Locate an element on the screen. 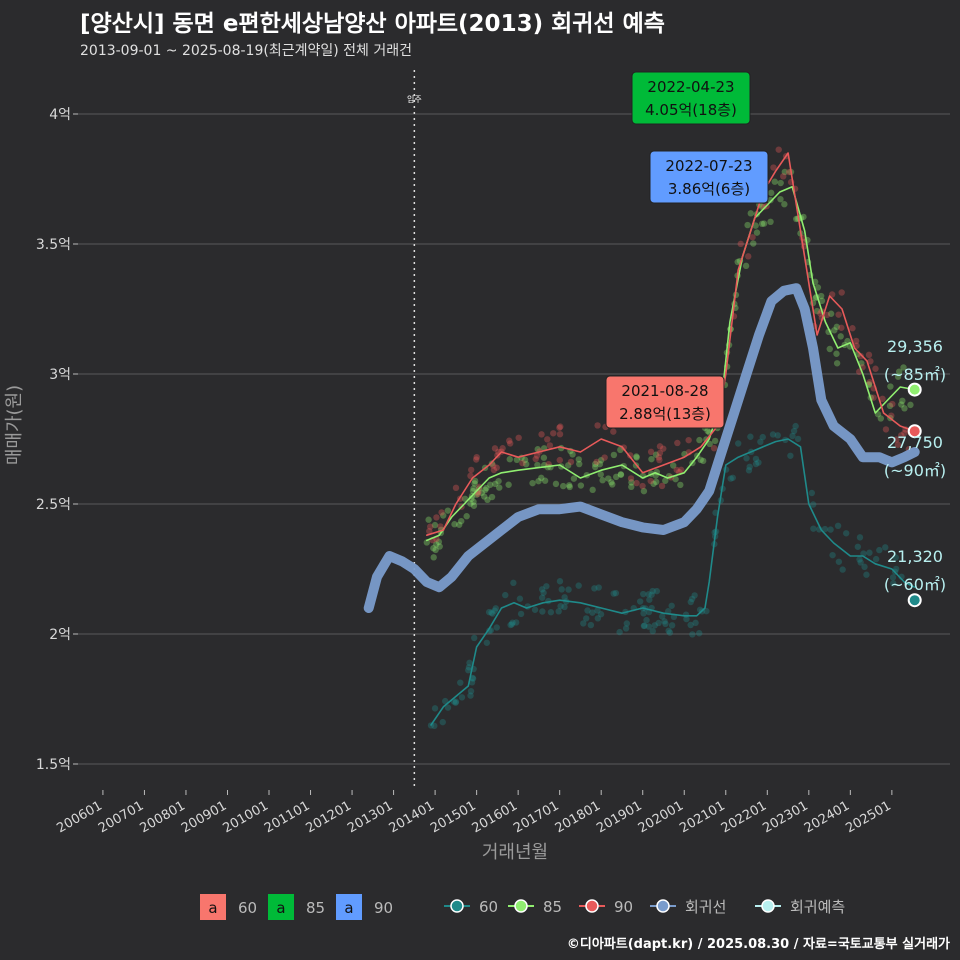 This screenshot has height=960, width=960. x-tick-label: 202301 is located at coordinates (785, 817).